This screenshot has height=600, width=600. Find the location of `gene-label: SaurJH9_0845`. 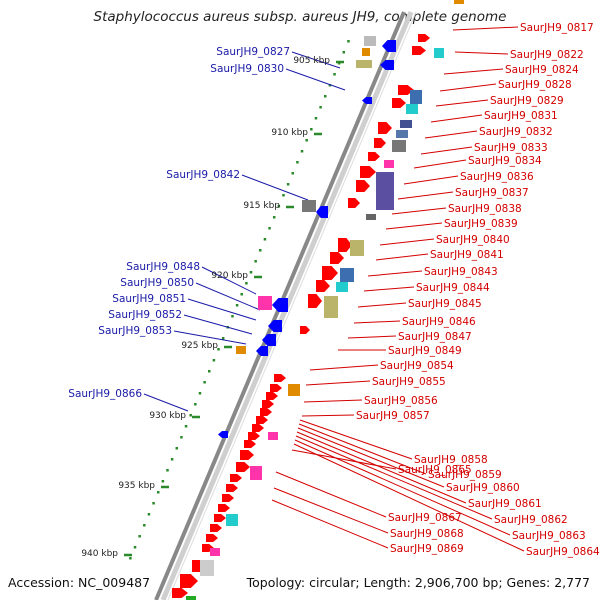

gene-label: SaurJH9_0845 is located at coordinates (445, 304).